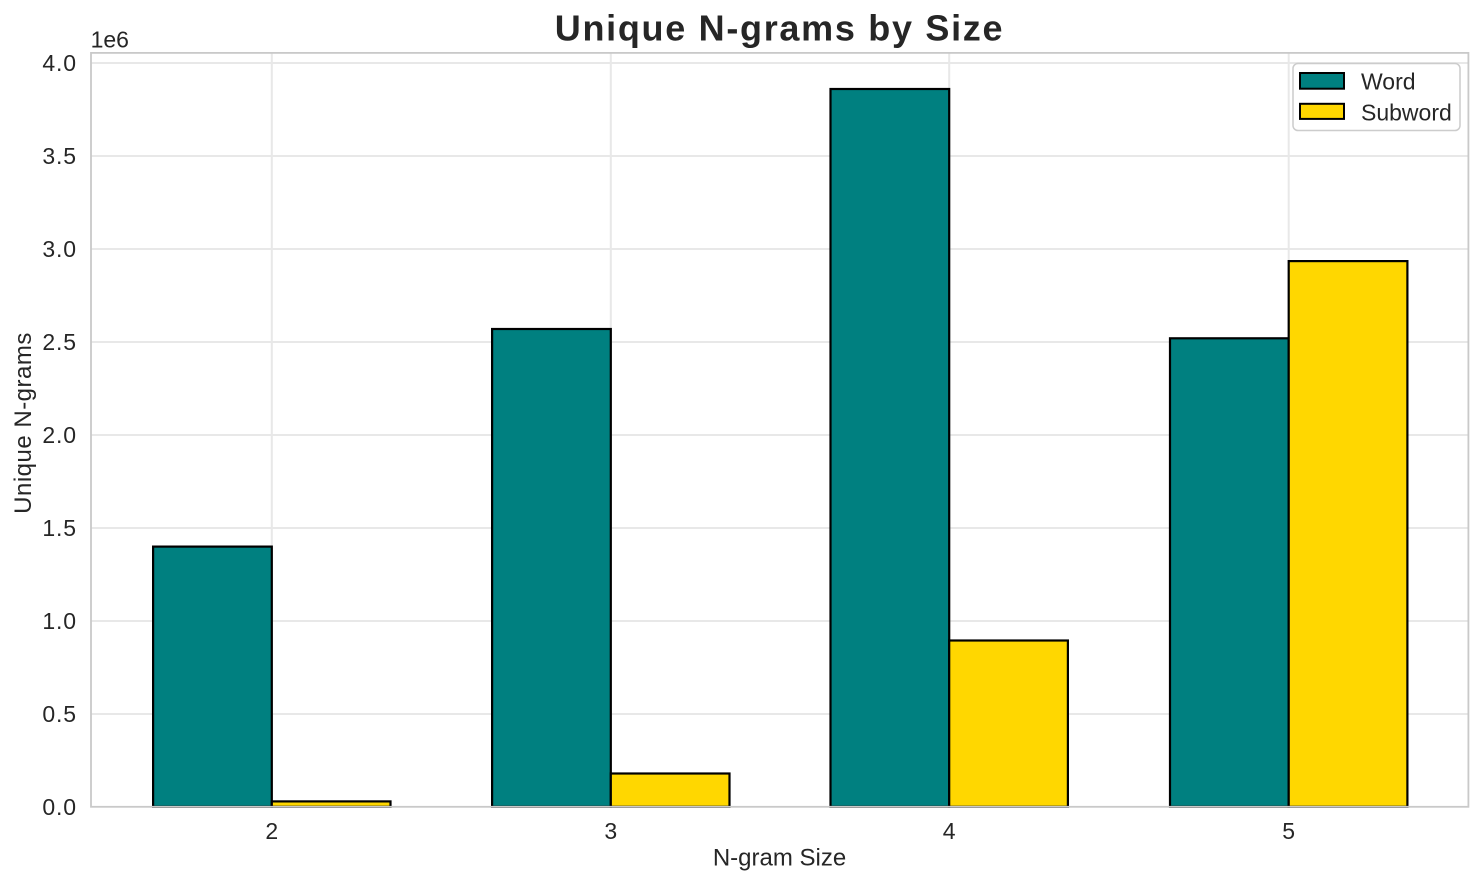  Describe the element at coordinates (1288, 831) in the screenshot. I see `svg-text: 5` at that location.